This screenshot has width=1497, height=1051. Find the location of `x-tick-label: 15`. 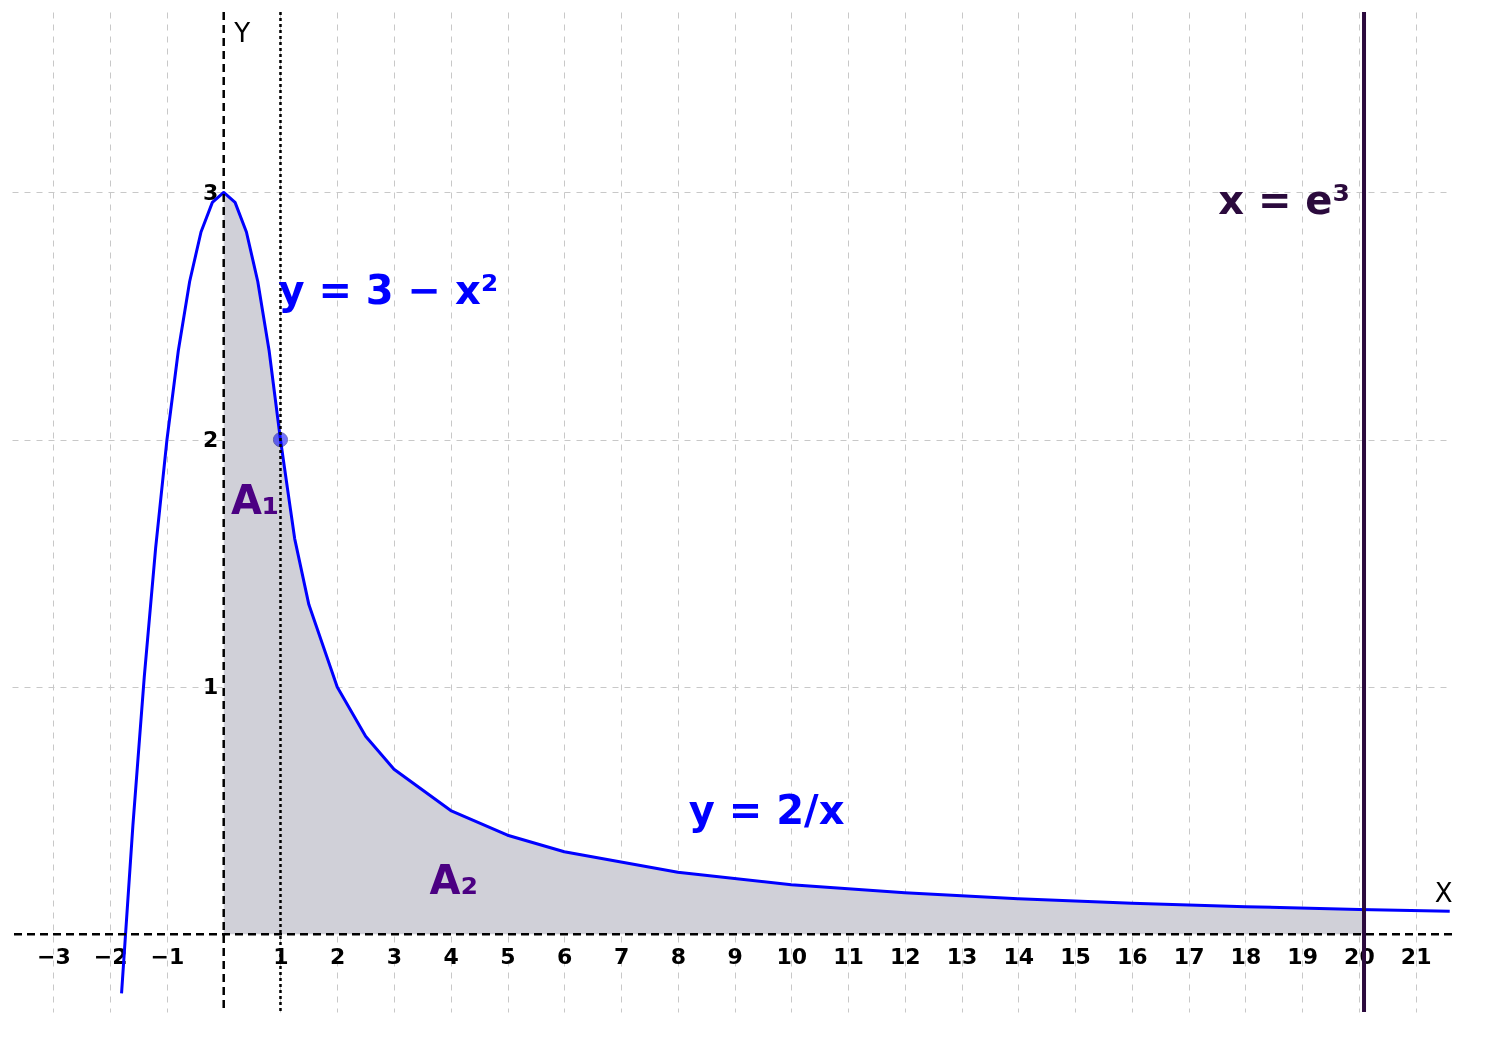

x-tick-label: 15 is located at coordinates (1075, 956).